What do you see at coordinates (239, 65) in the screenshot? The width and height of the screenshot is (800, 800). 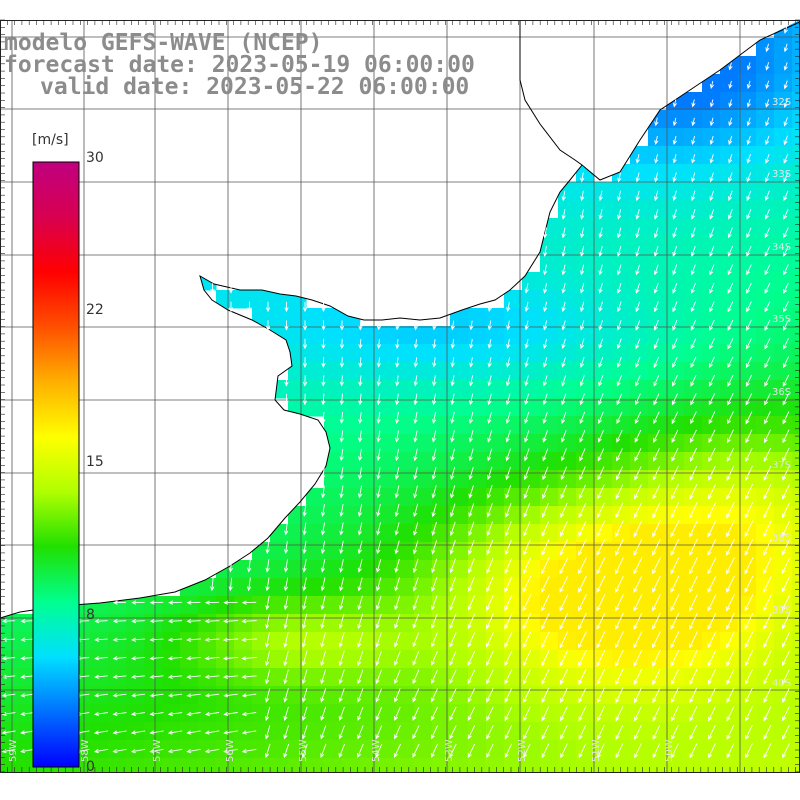 I see `forecast-date: forecast date: 2023-05-19 06:00:00` at bounding box center [239, 65].